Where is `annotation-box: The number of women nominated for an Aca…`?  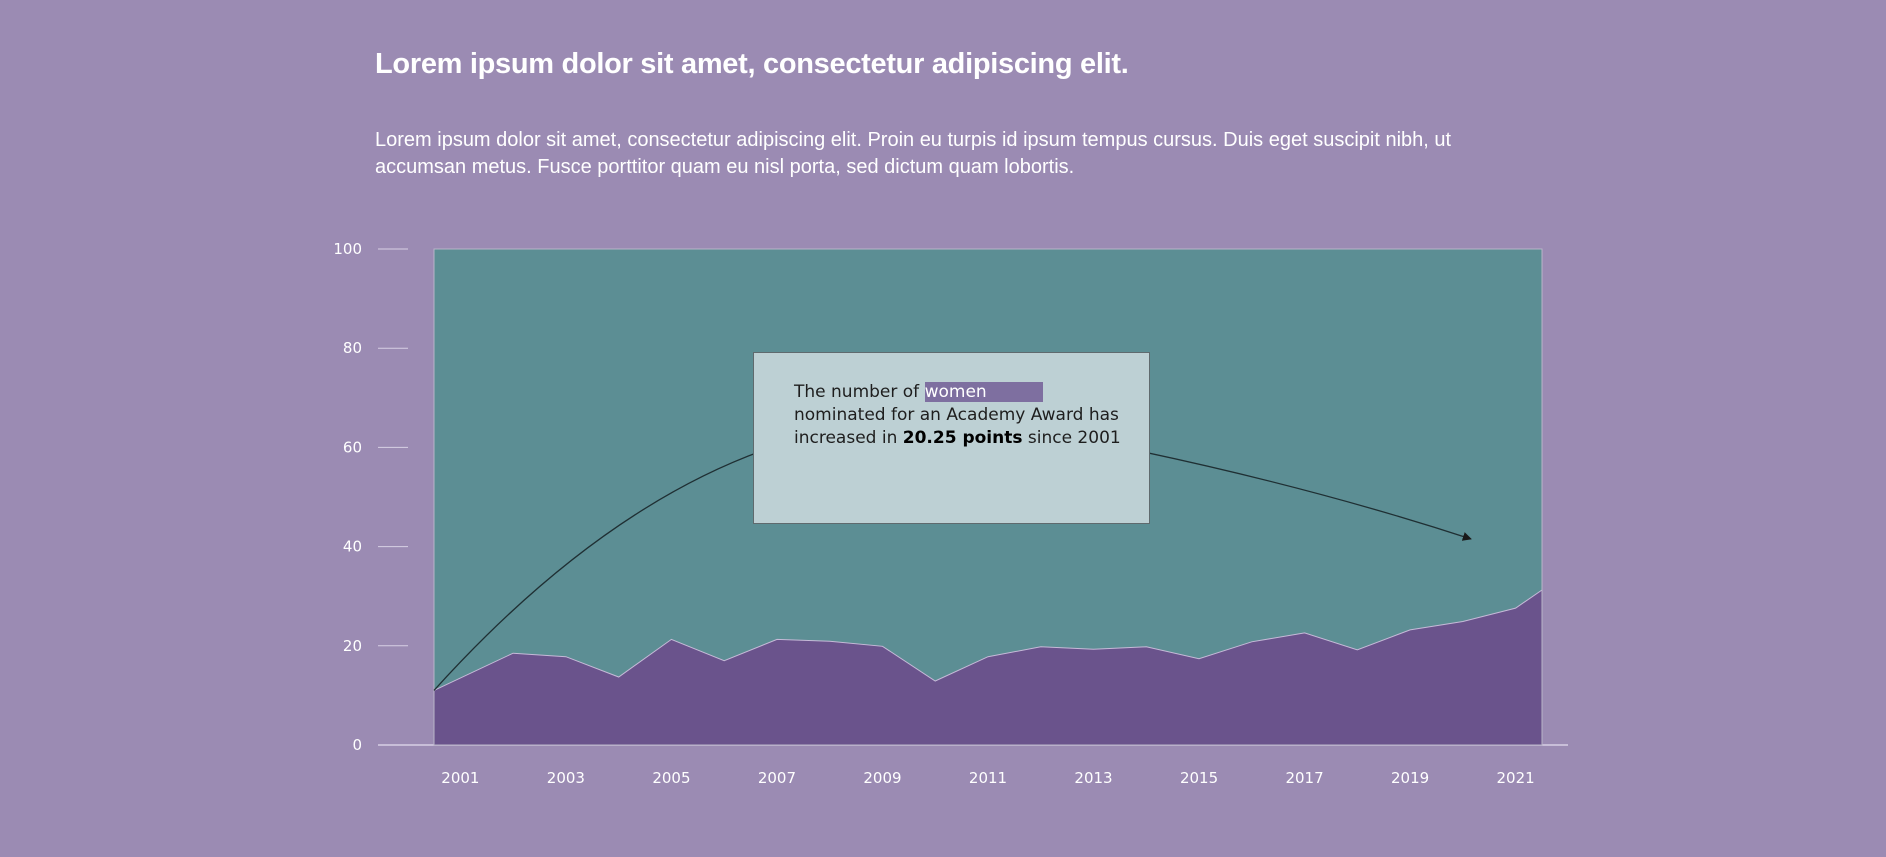 annotation-box: The number of women nominated for an Aca… is located at coordinates (951, 438).